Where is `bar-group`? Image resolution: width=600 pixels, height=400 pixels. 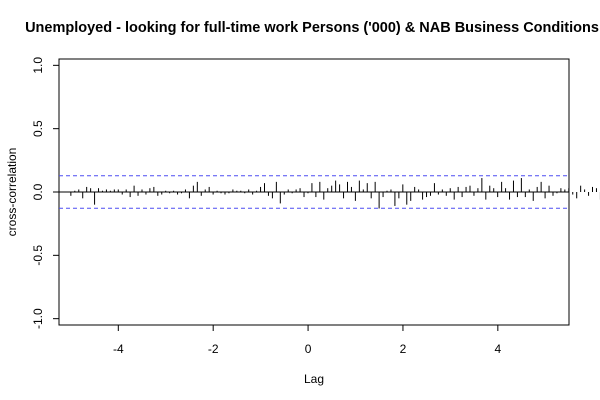 bar-group is located at coordinates (329, 192).